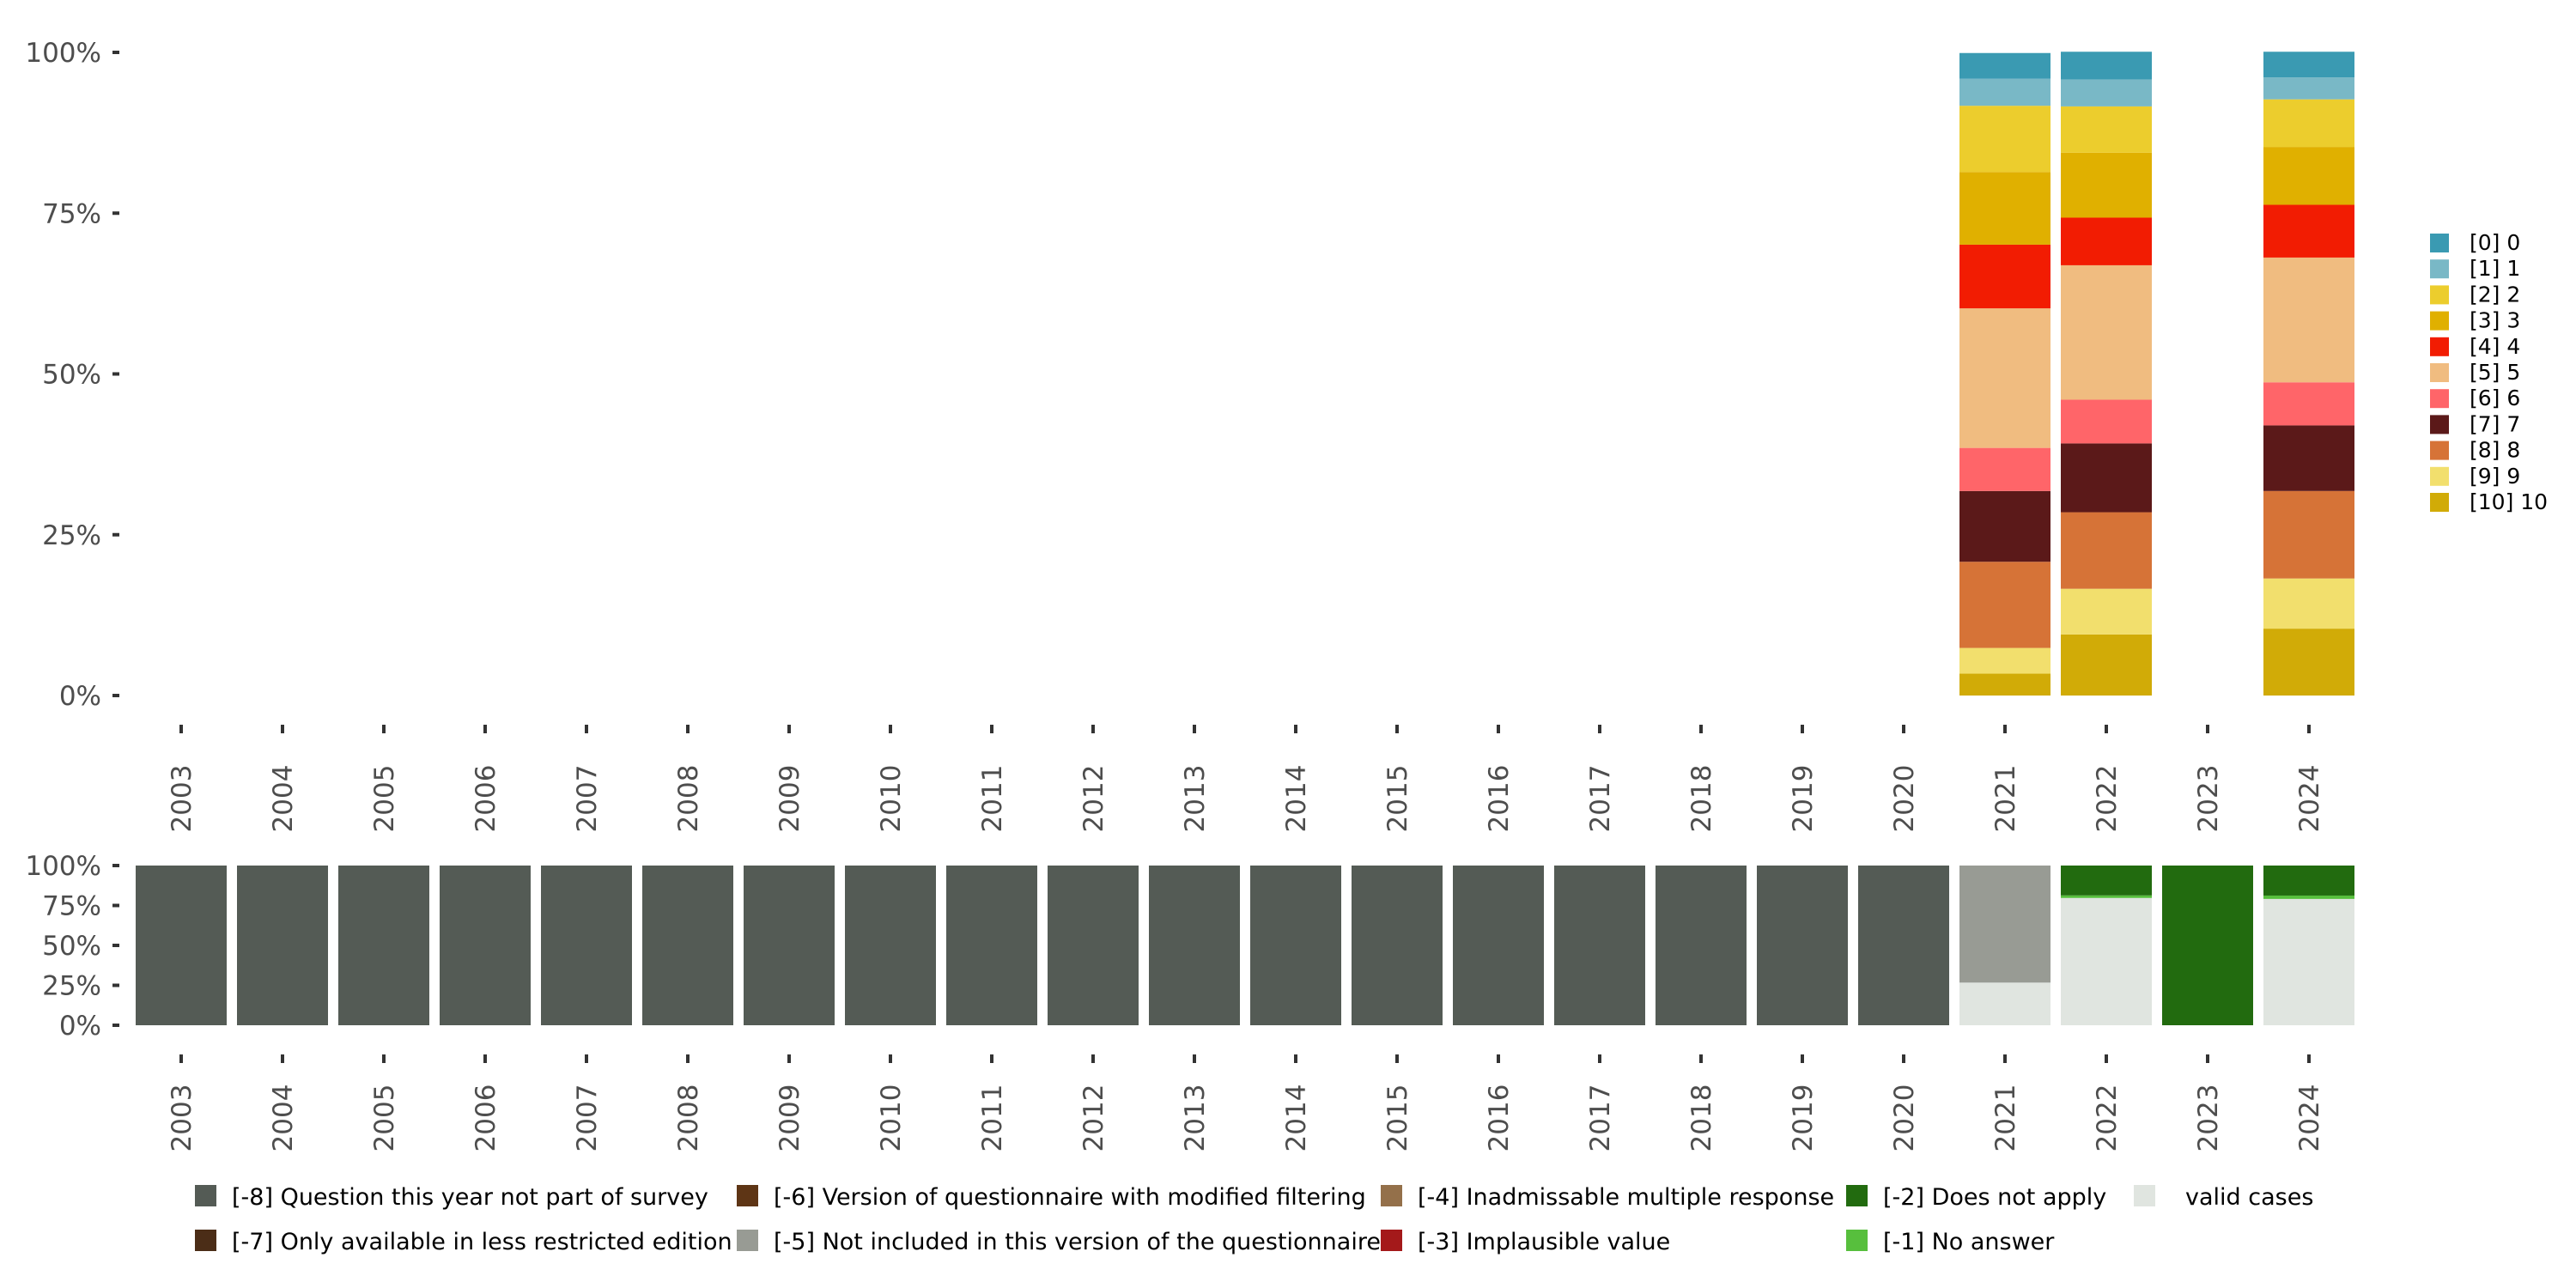 The height and width of the screenshot is (1288, 2576). Describe the element at coordinates (992, 1118) in the screenshot. I see `x-tick-label: 2011` at that location.